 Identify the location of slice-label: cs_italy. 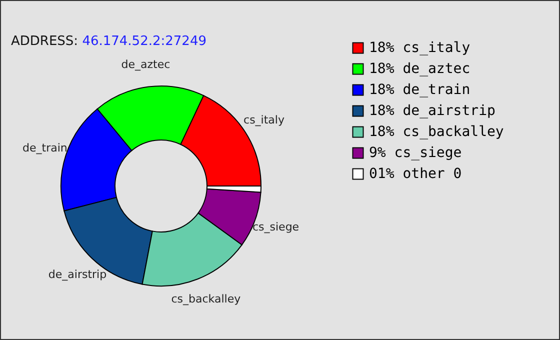
(264, 120).